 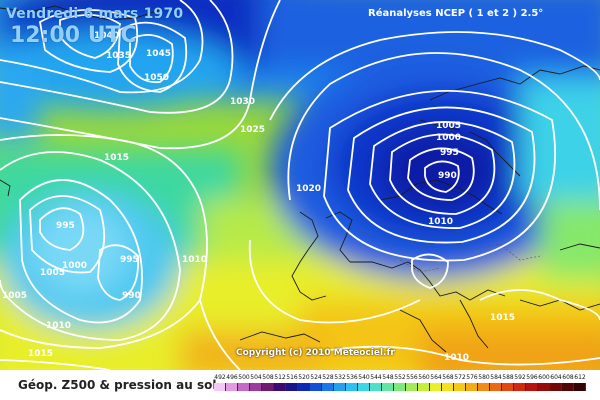 I want to click on pressure-label: 1030, so click(x=242, y=102).